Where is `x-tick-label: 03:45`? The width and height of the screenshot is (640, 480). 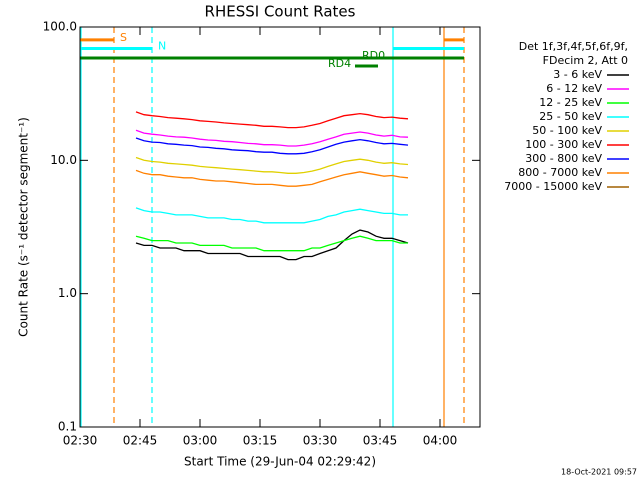
x-tick-label: 03:45 is located at coordinates (380, 441).